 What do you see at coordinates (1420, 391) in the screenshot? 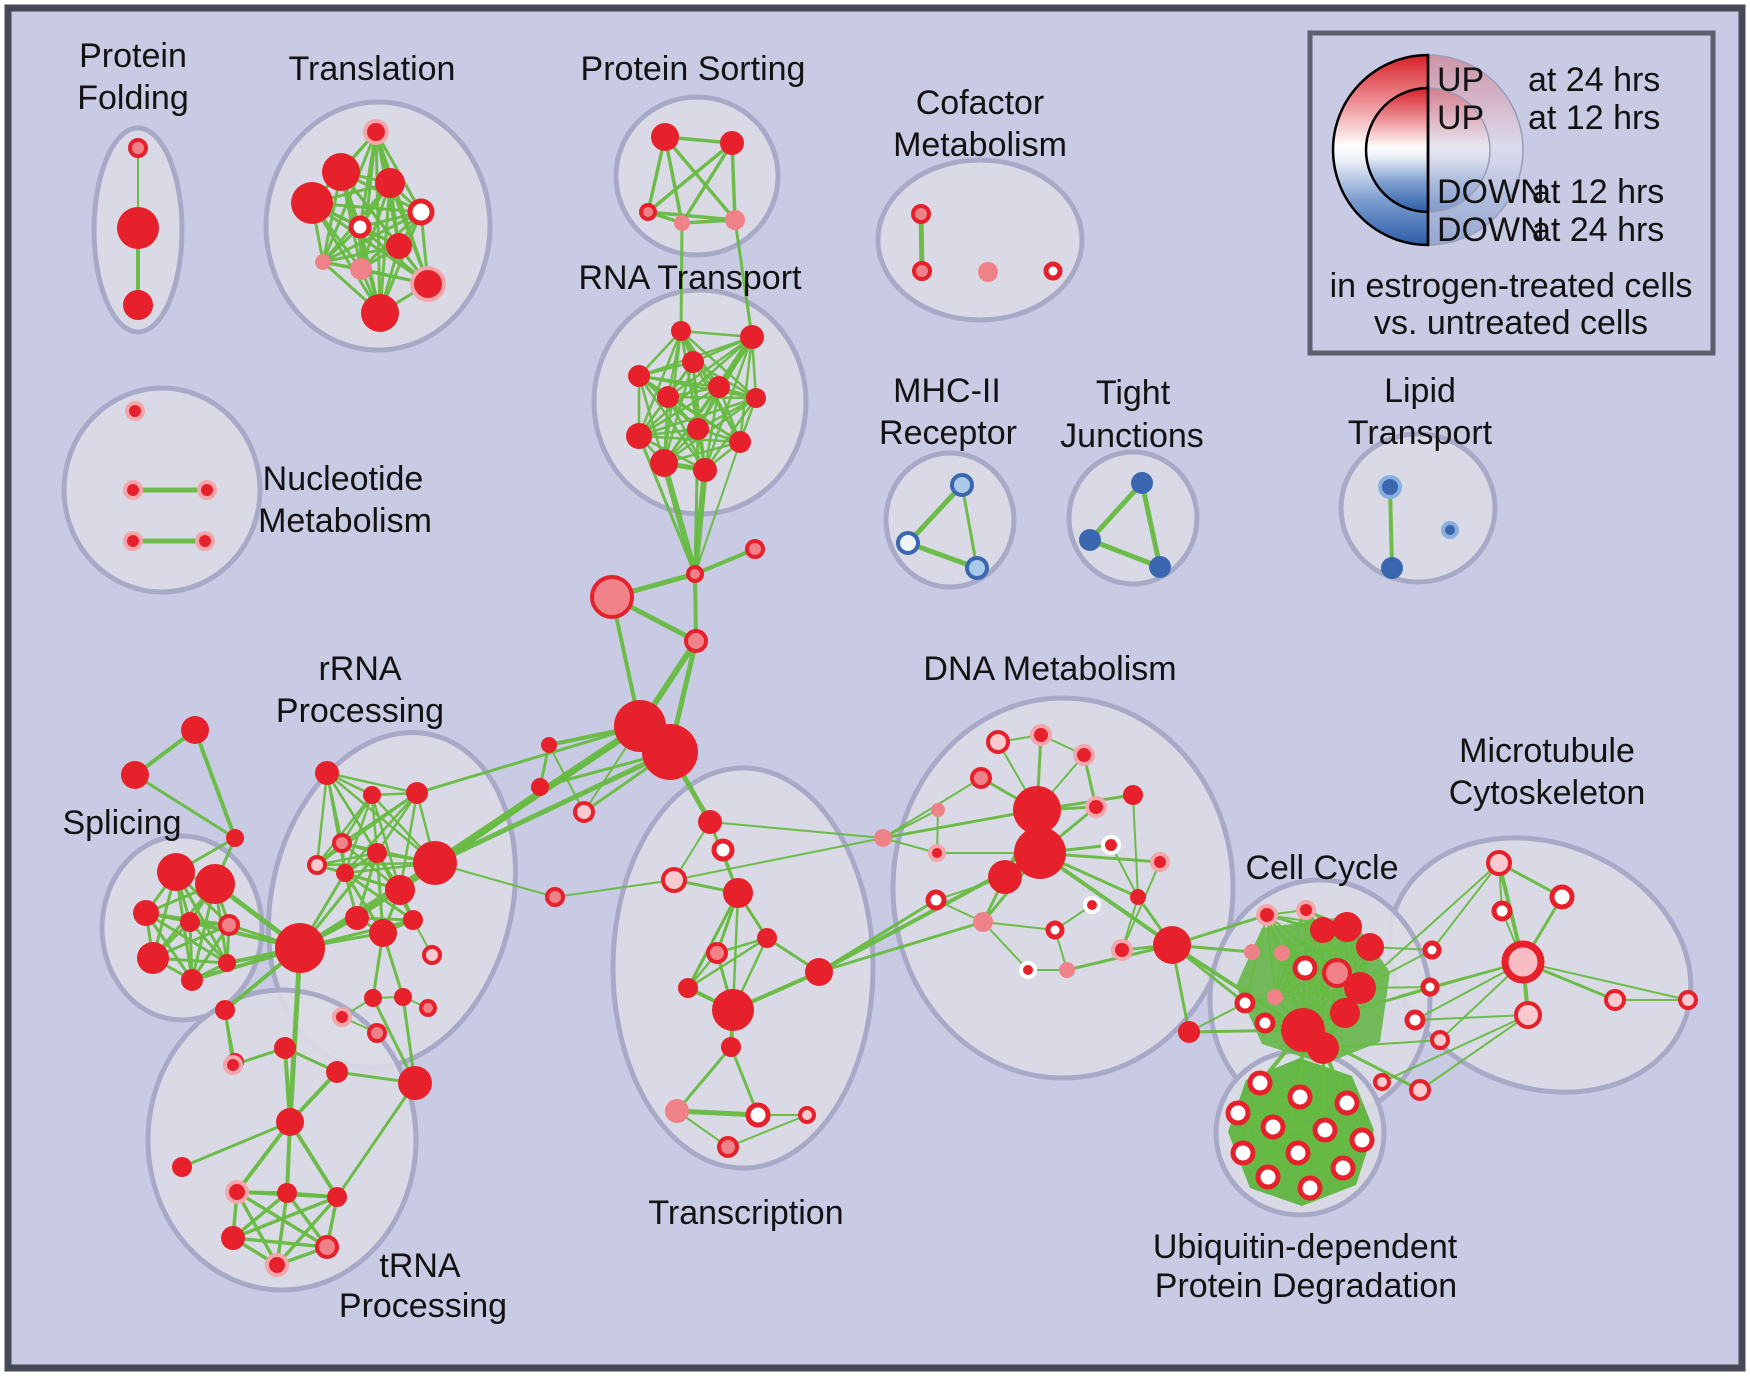
I see `cluster-label-lipid-transport: Lipid` at bounding box center [1420, 391].